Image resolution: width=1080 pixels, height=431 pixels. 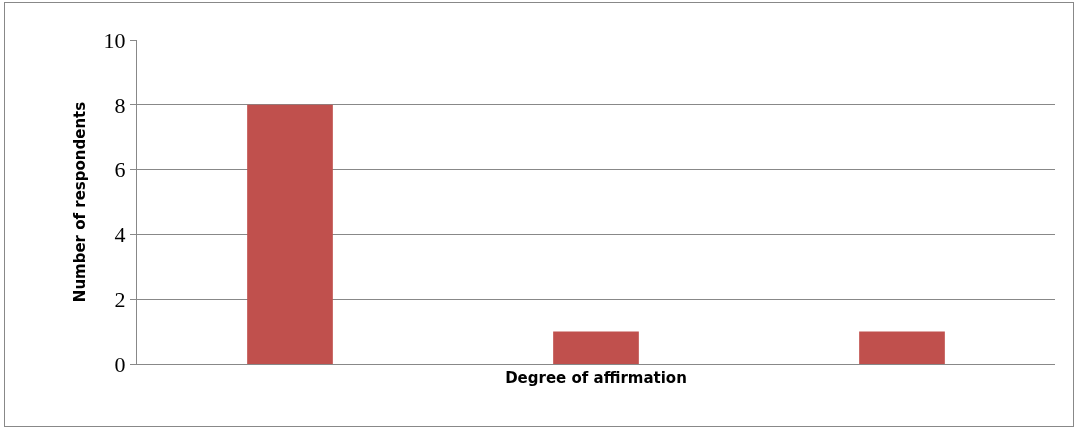 What do you see at coordinates (120, 105) in the screenshot?
I see `y-tick-label: 8` at bounding box center [120, 105].